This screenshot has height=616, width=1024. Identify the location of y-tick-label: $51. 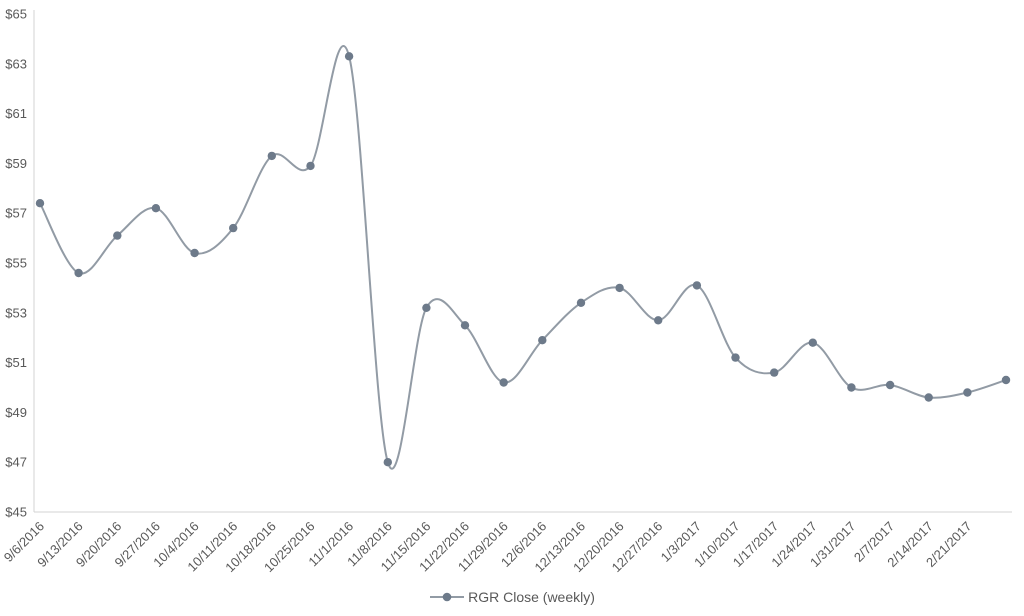
(16, 362).